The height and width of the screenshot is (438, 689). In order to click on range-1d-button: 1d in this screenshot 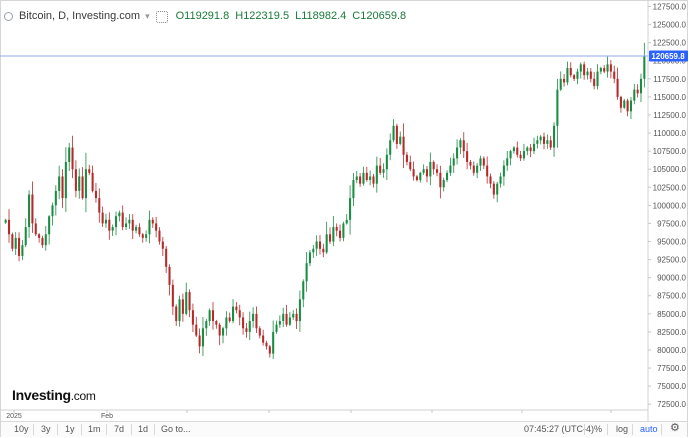, I will do `click(143, 429)`.